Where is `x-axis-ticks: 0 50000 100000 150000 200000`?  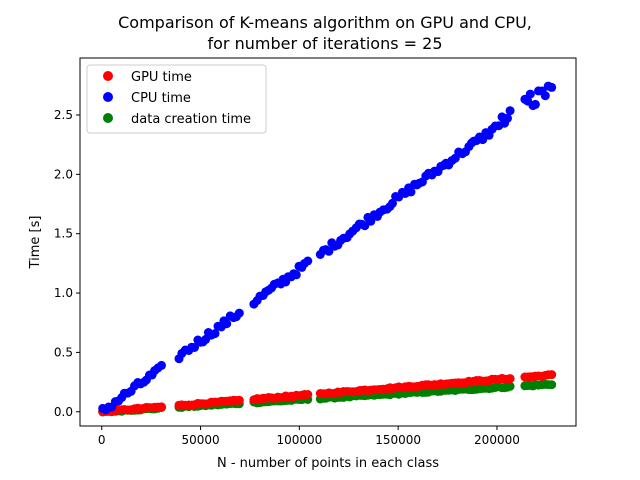 x-axis-ticks: 0 50000 100000 150000 200000 is located at coordinates (309, 436).